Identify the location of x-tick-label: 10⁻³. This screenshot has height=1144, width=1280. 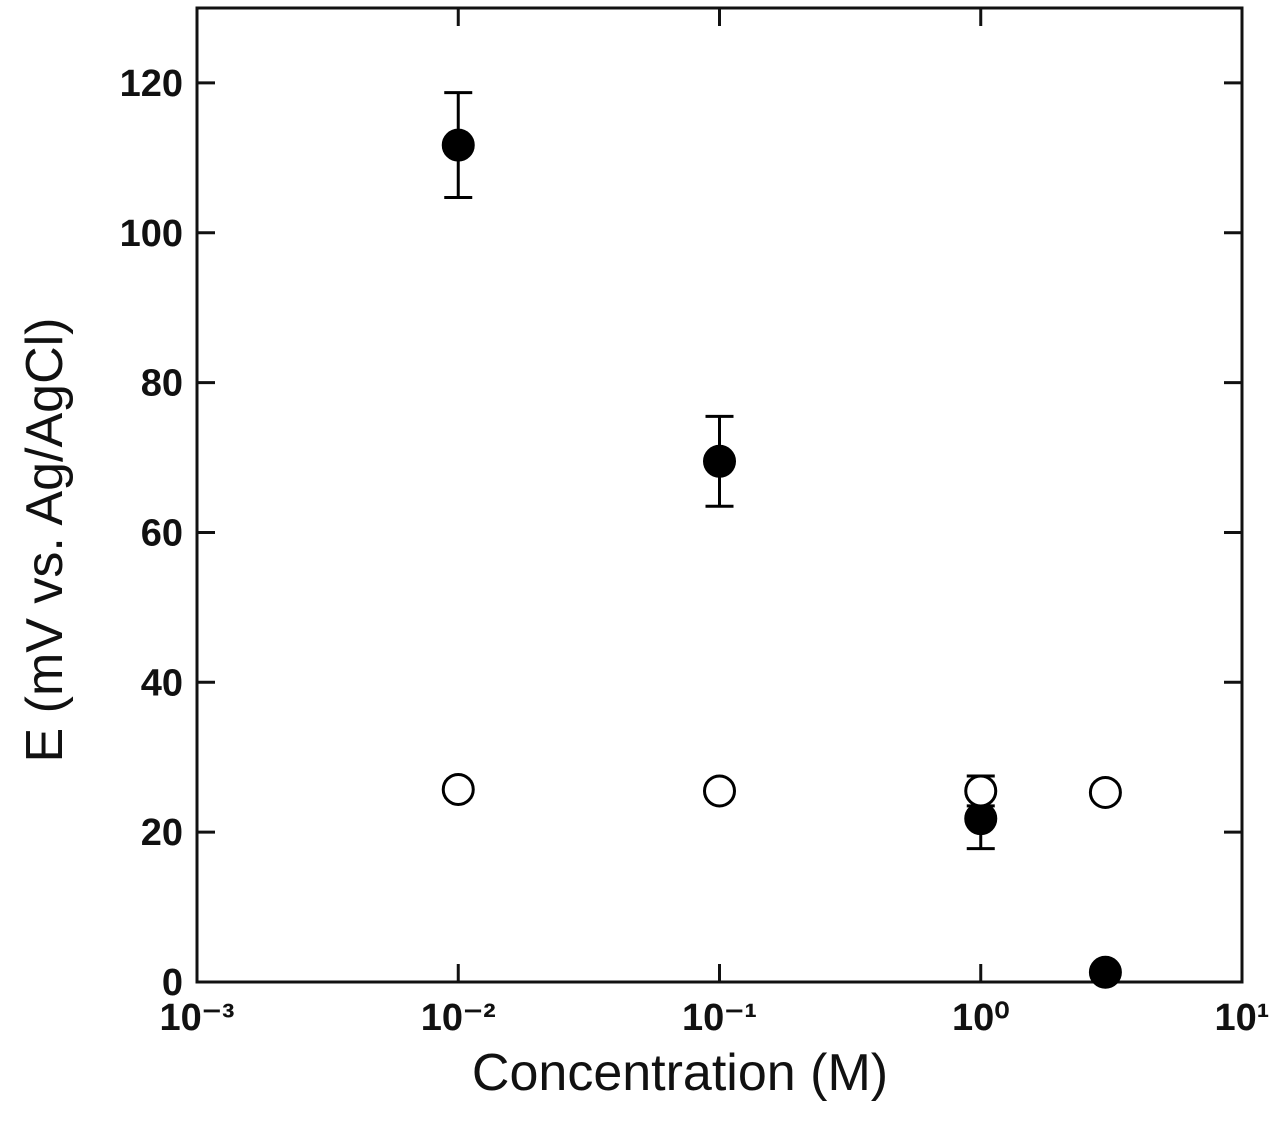
(197, 1018).